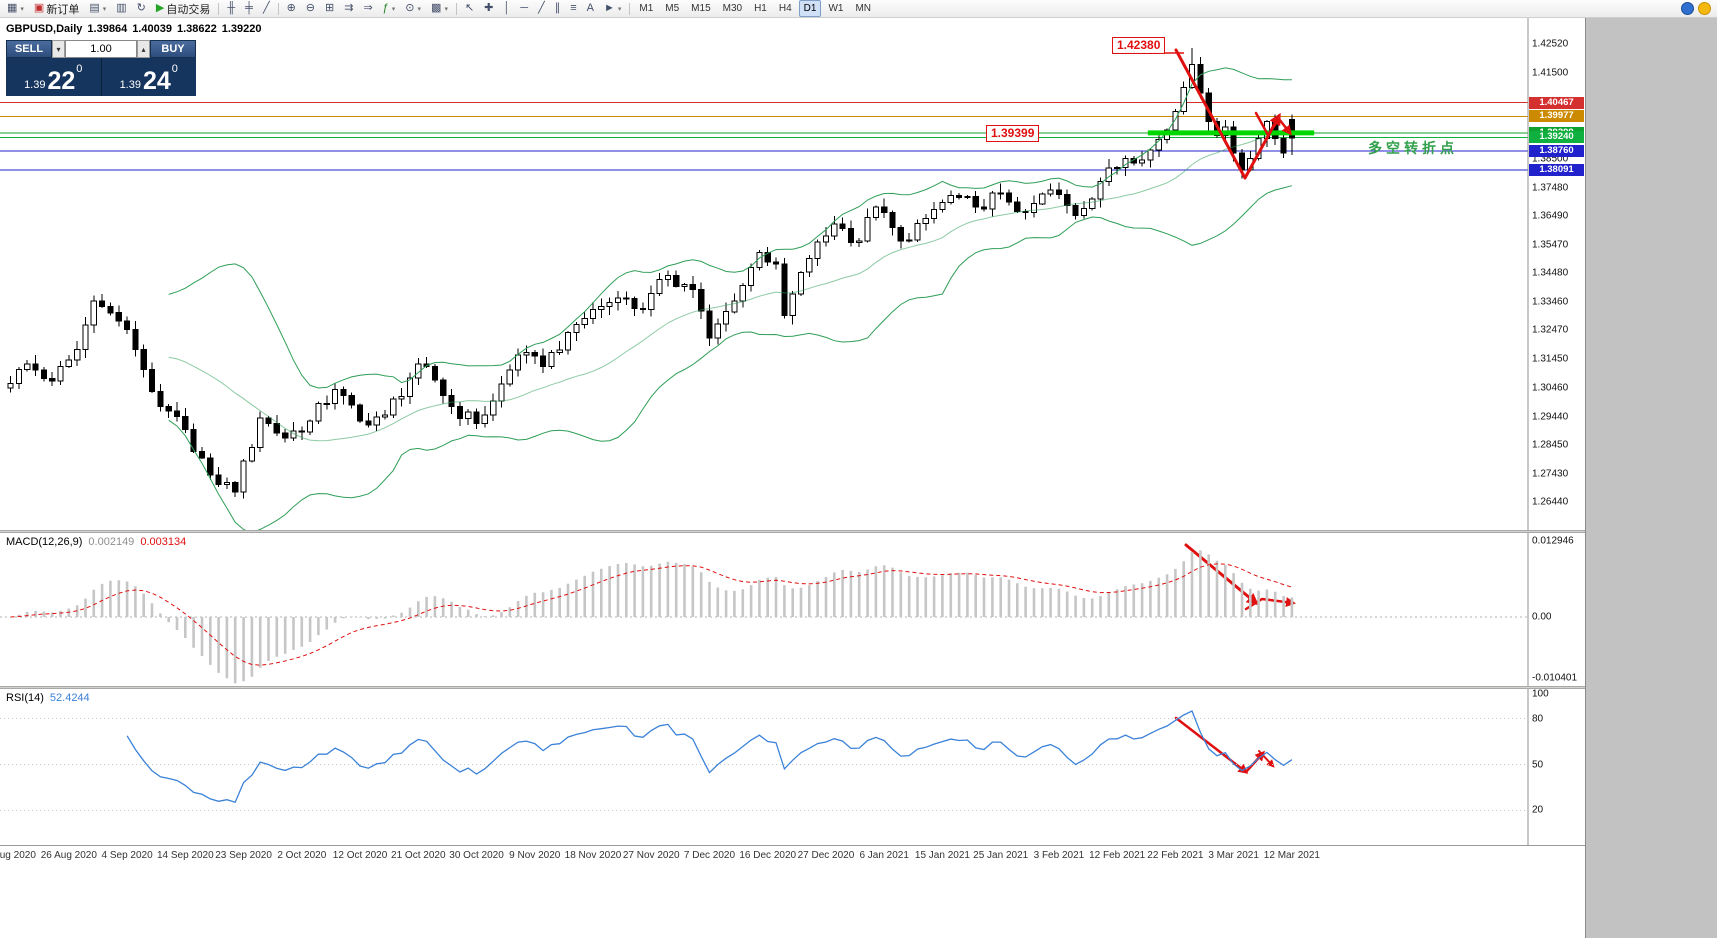 This screenshot has width=1717, height=938. What do you see at coordinates (58, 49) in the screenshot?
I see `volume-decrease-button: ▾` at bounding box center [58, 49].